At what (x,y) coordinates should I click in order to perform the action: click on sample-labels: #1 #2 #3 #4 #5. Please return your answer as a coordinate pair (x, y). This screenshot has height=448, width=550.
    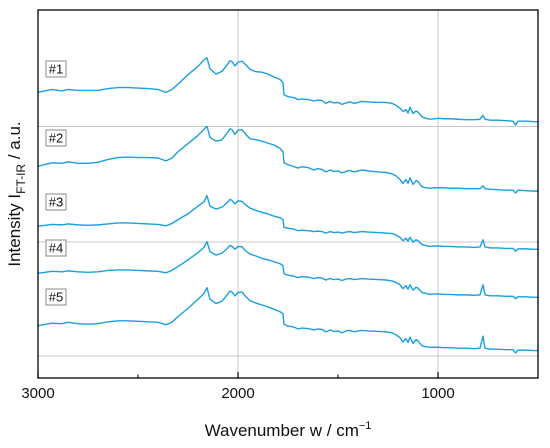
    Looking at the image, I should click on (56, 183).